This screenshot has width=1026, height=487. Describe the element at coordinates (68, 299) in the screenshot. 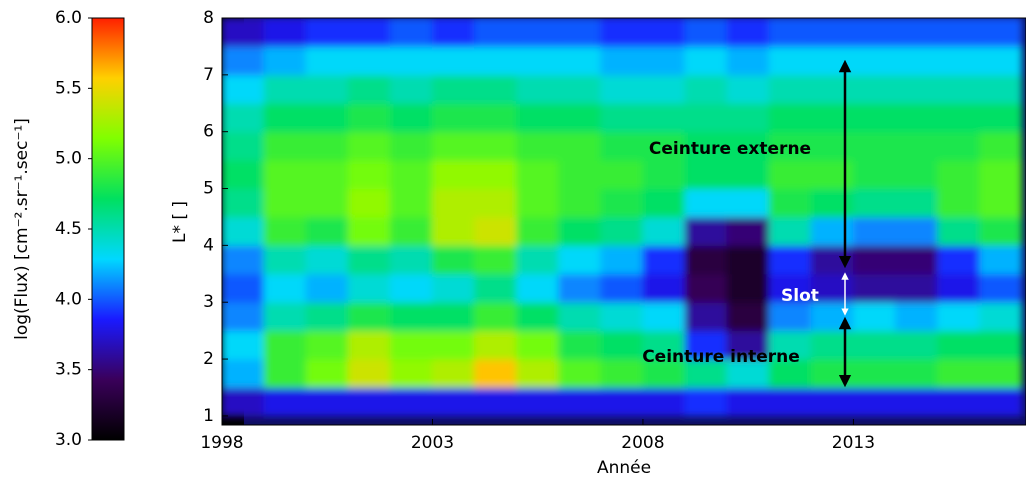

I see `colorbar-tick-label: 4.0` at that location.